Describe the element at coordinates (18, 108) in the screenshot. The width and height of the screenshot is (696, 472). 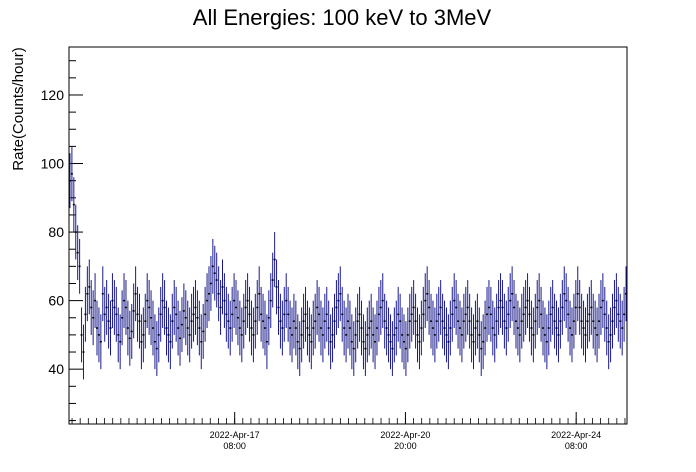
I see `y-axis-label: Rate(Counts/hour)` at that location.